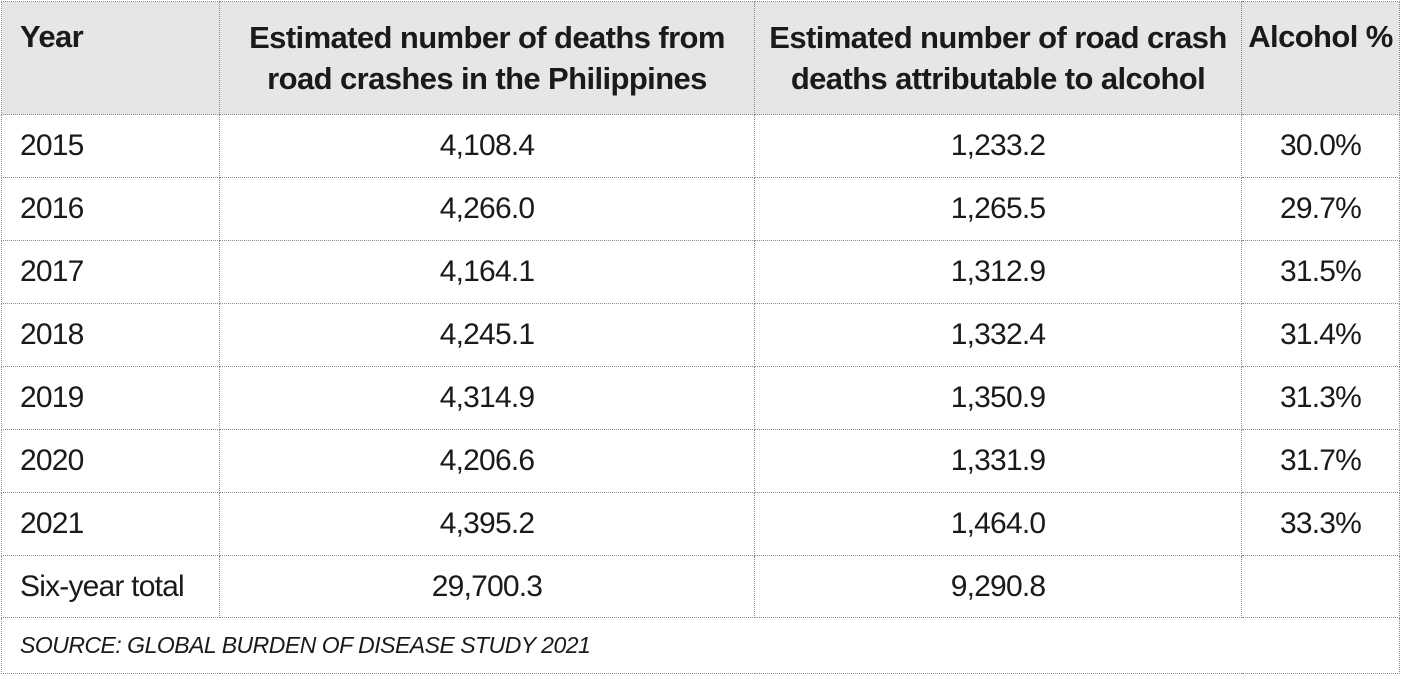  Describe the element at coordinates (1320, 524) in the screenshot. I see `cell-alcohol-percent: 33.3%` at that location.